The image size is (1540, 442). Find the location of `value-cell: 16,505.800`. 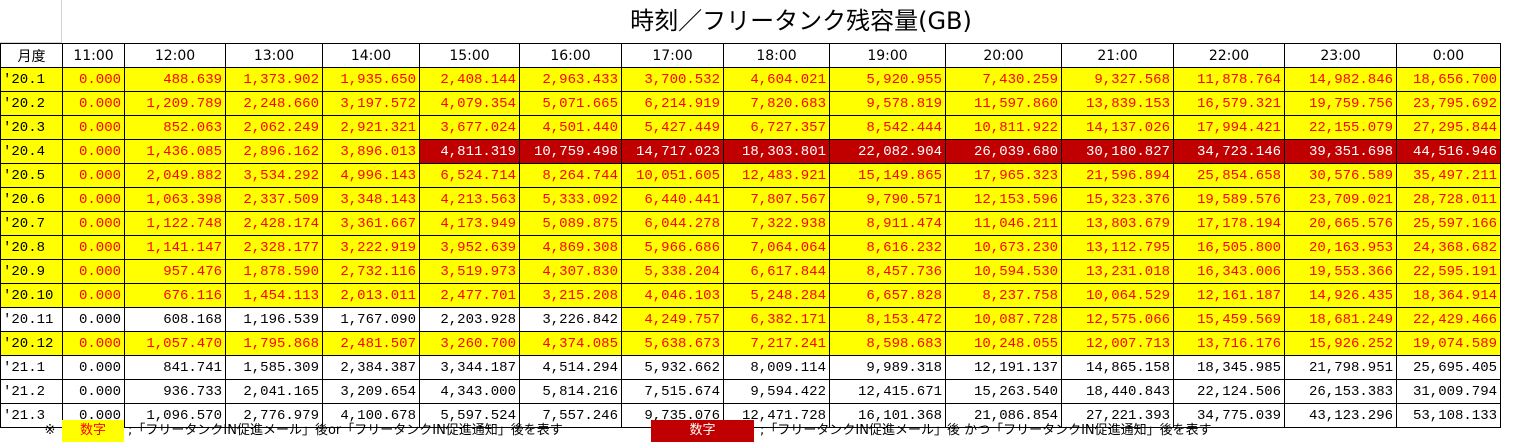

value-cell: 16,505.800 is located at coordinates (1229, 247).